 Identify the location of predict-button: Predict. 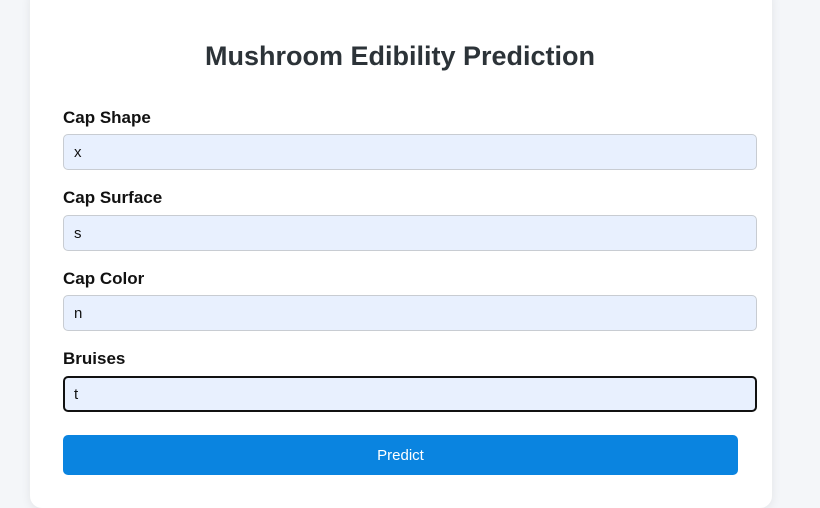
(400, 455).